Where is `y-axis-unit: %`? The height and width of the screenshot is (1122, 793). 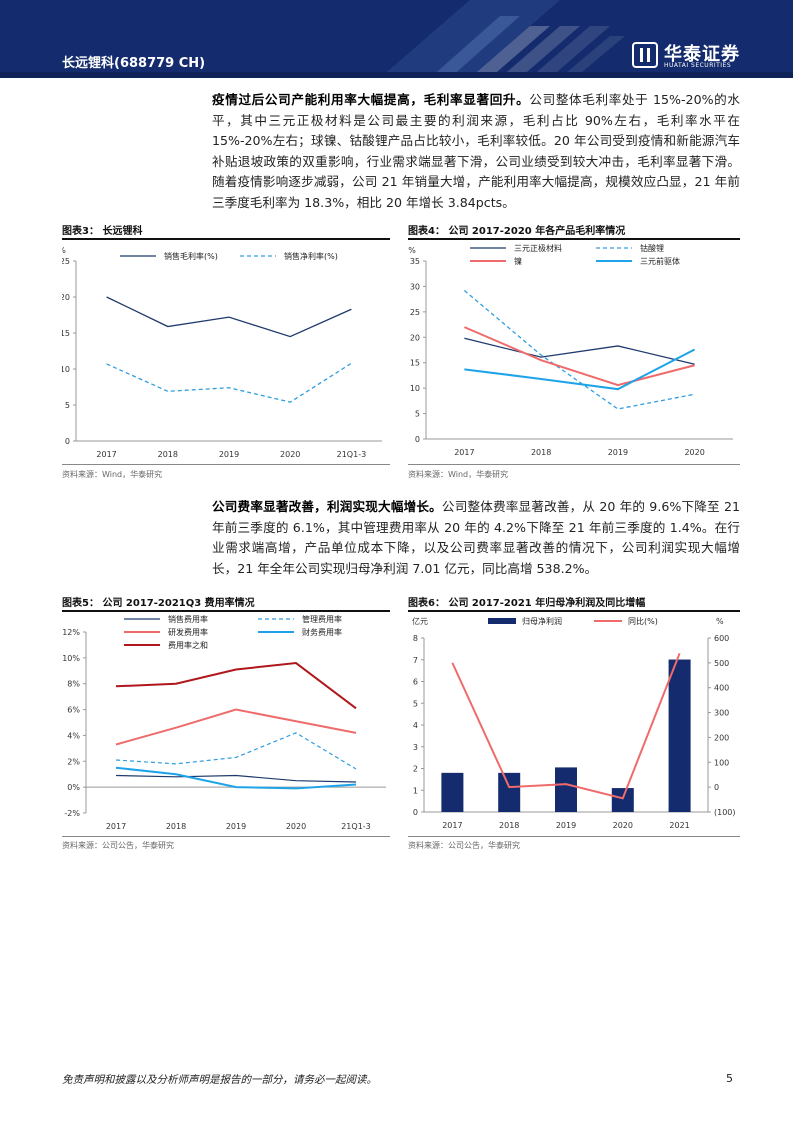 y-axis-unit: % is located at coordinates (64, 250).